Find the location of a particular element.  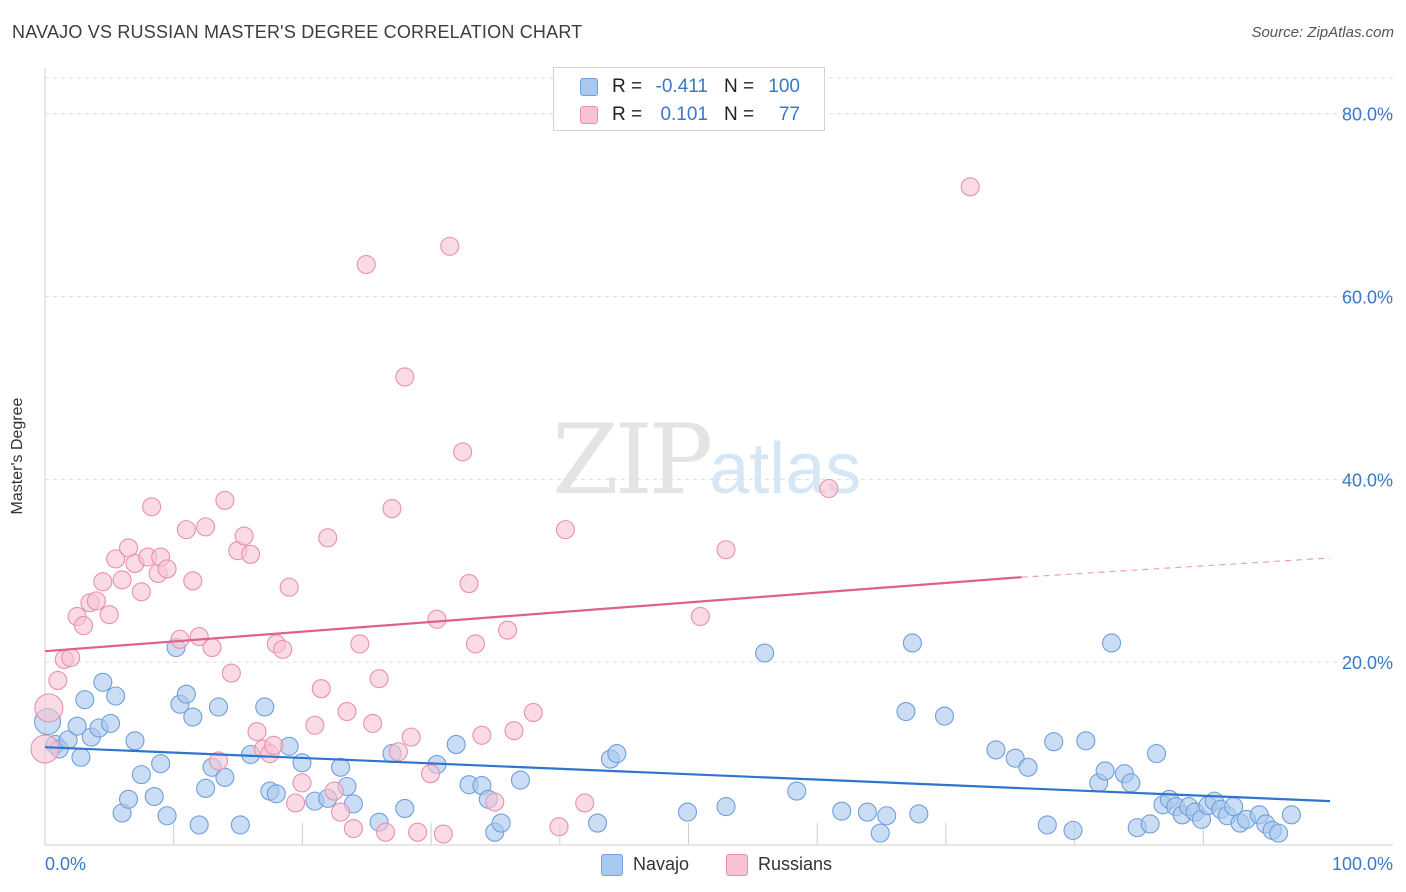

source-credit: Source: ZipAtlas.com is located at coordinates (1322, 32).